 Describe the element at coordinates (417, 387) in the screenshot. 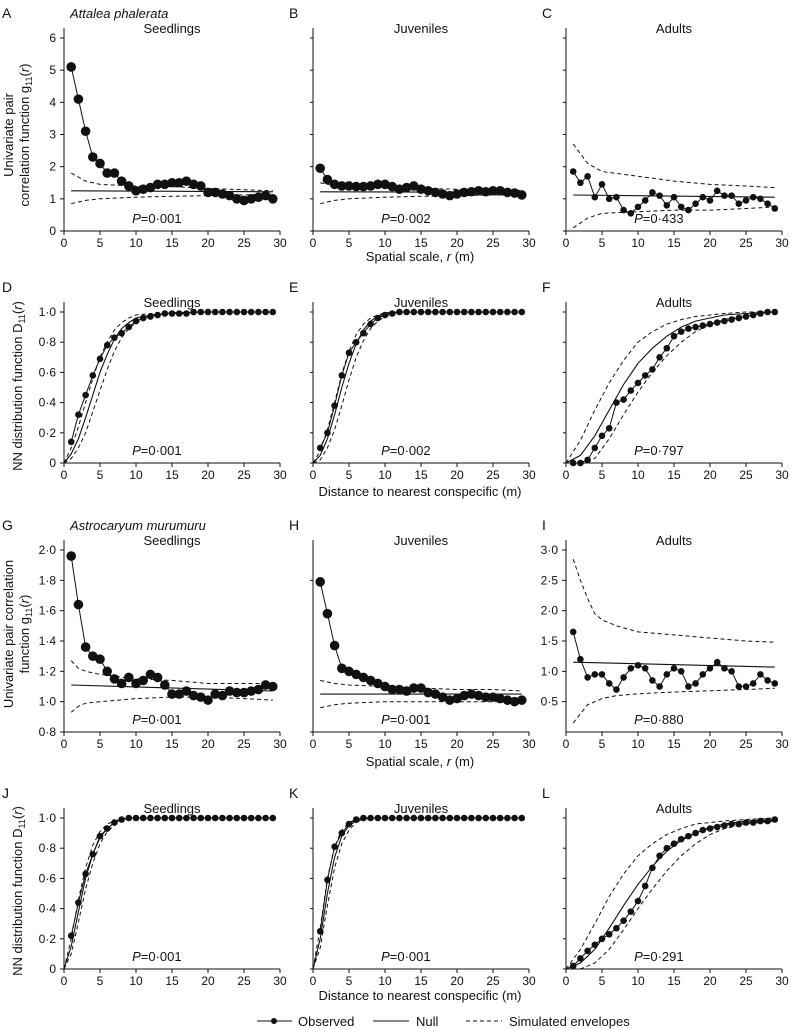

I see `envelope-lower-E` at that location.